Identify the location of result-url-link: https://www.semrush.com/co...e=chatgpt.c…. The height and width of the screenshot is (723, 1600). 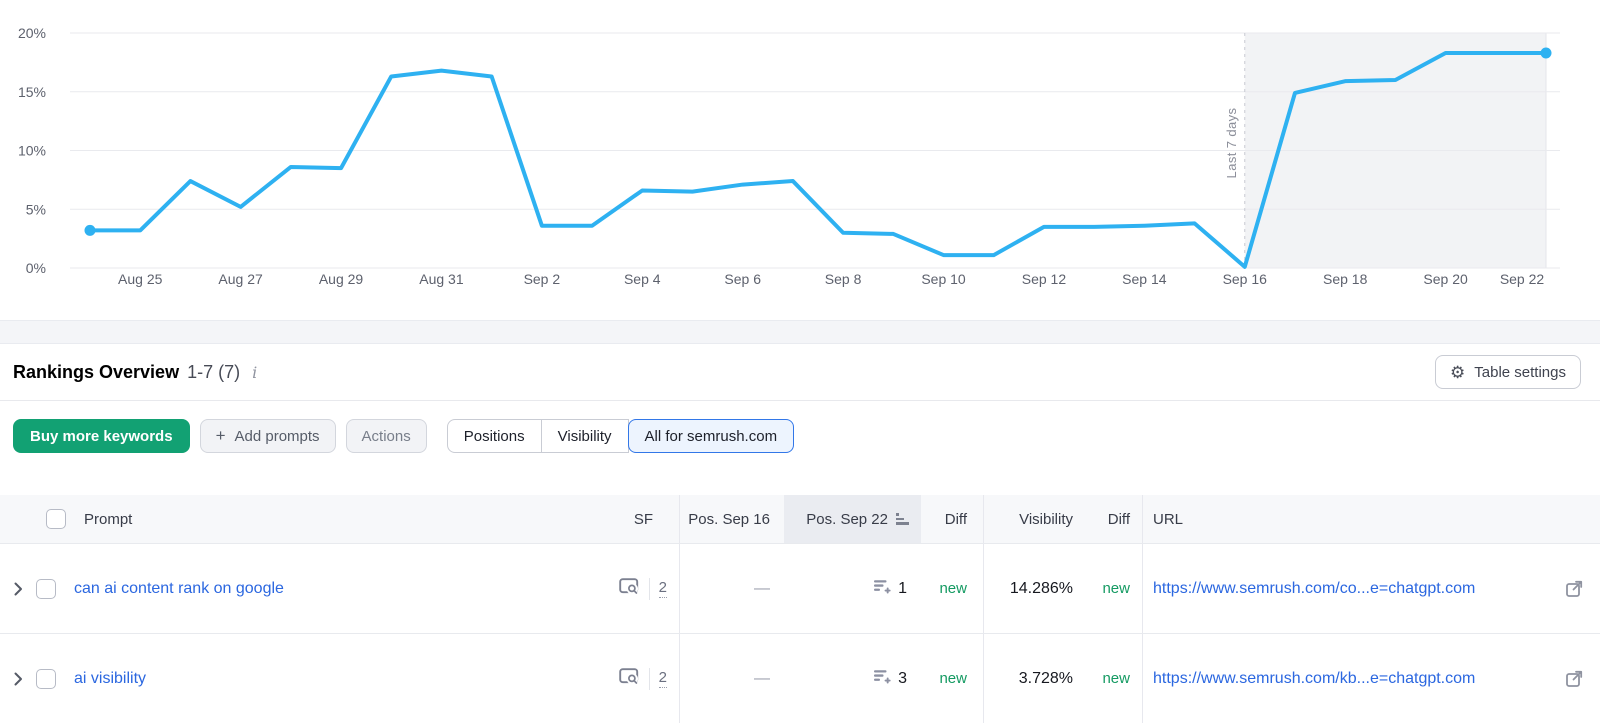
(1314, 588).